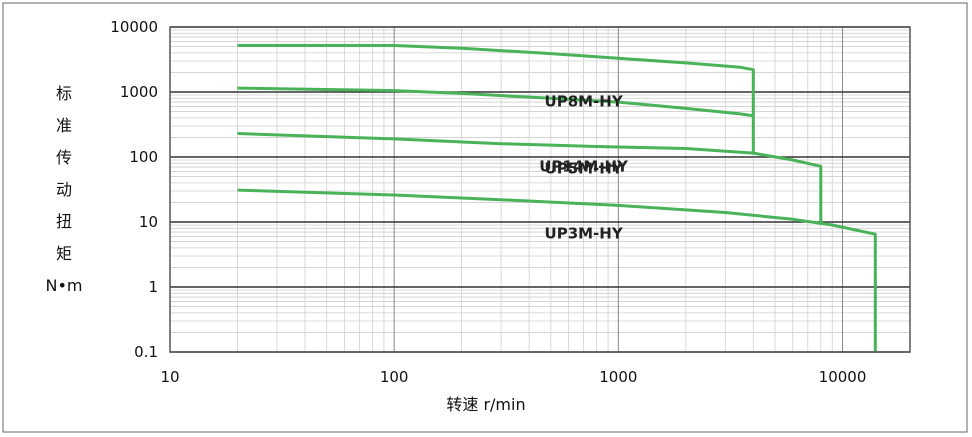 The image size is (972, 437). I want to click on series-name-label: UP14M-HY, so click(584, 166).